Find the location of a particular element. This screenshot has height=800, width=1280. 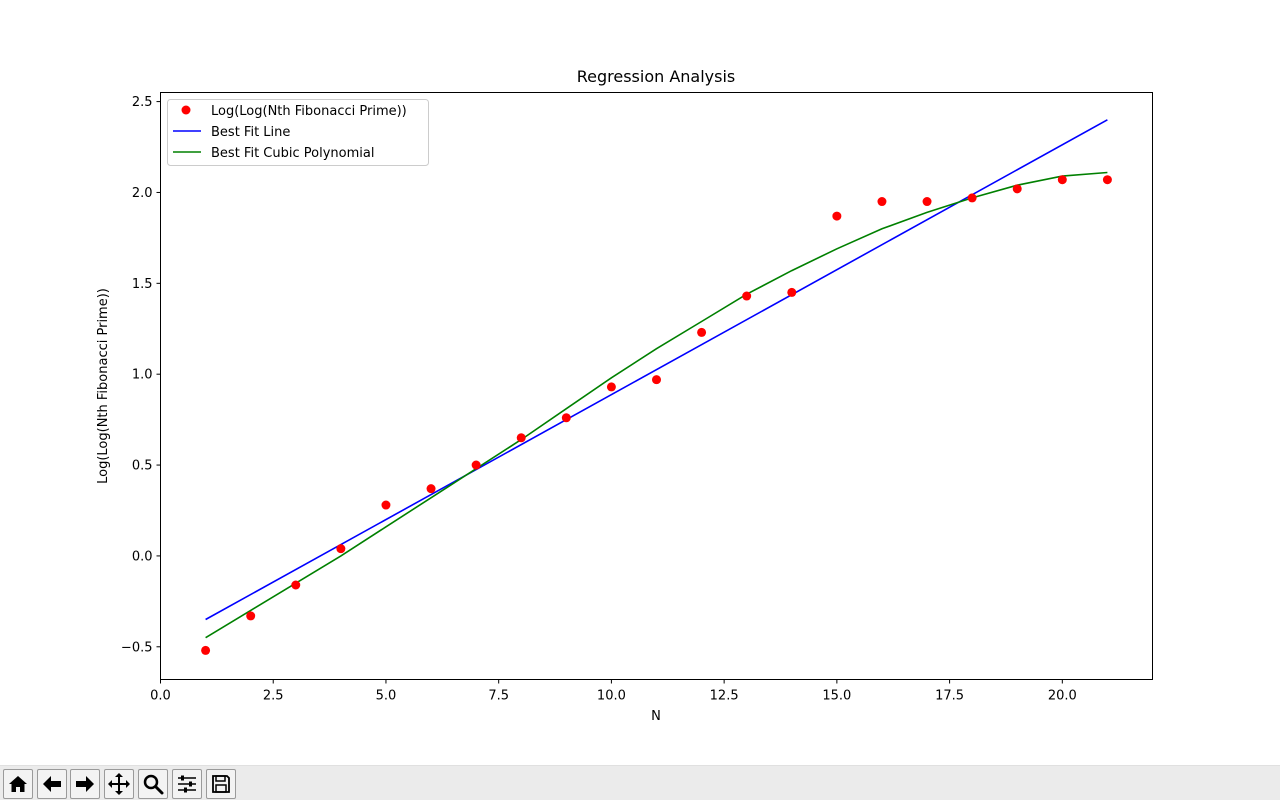

x-tick-label: 12.5 is located at coordinates (724, 696).